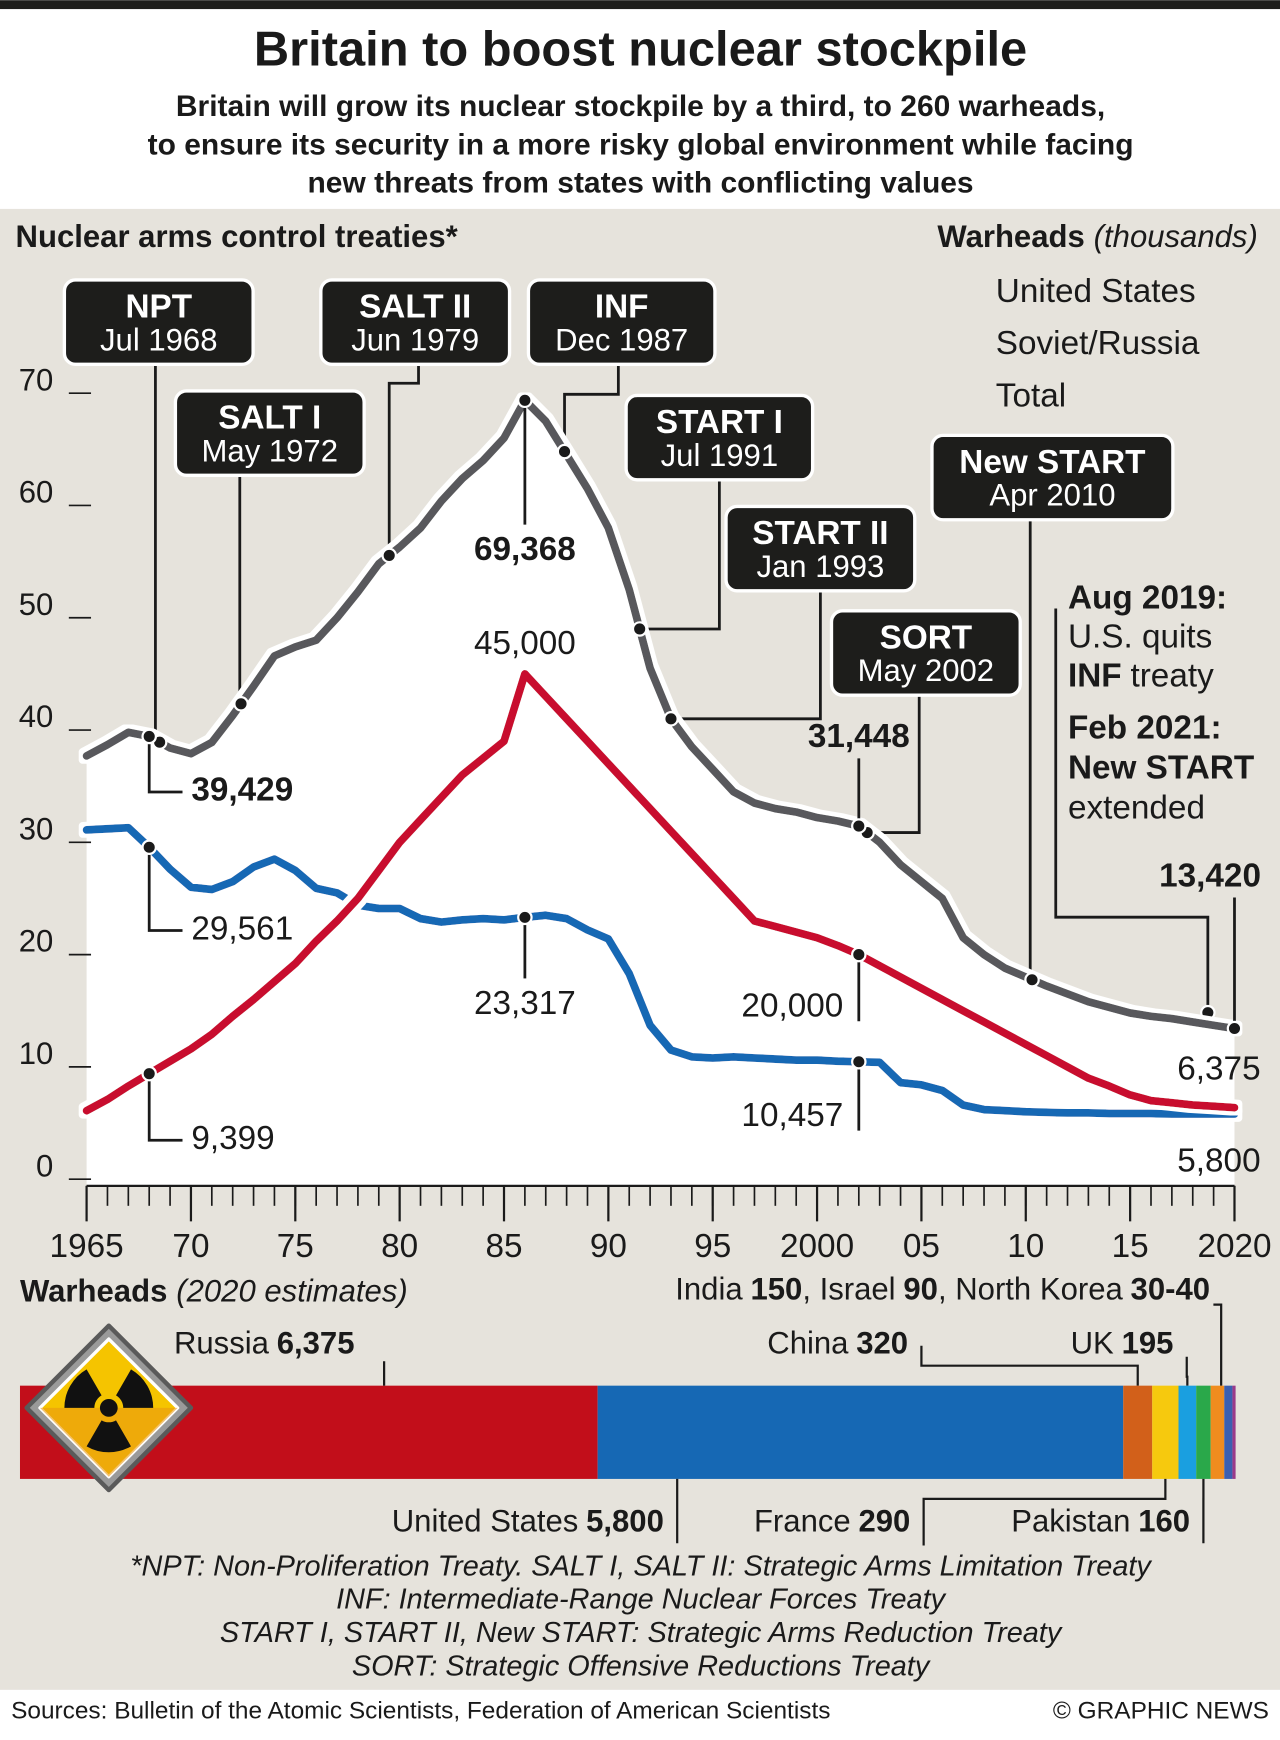  Describe the element at coordinates (158, 307) in the screenshot. I see `treaty-name: NPT` at that location.